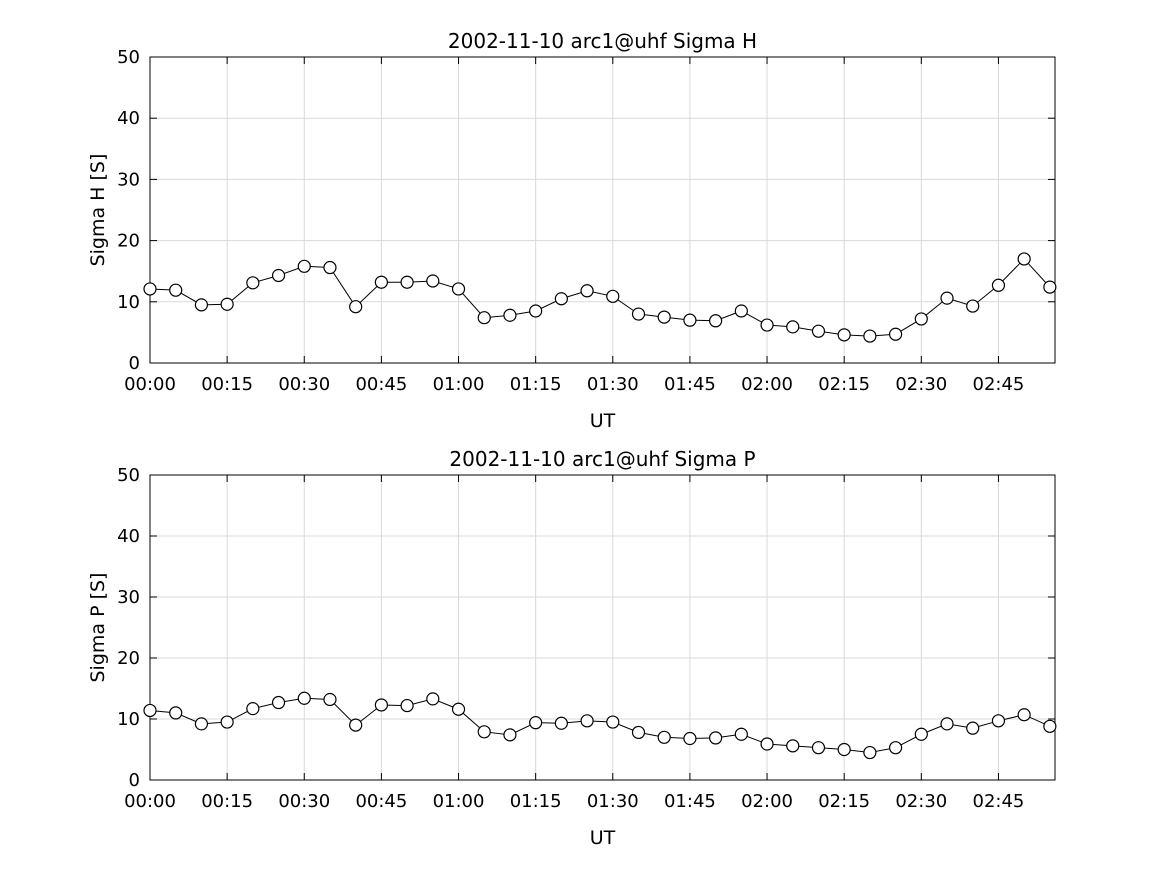 The image size is (1167, 875). I want to click on x-tick-label: 01:45, so click(690, 801).